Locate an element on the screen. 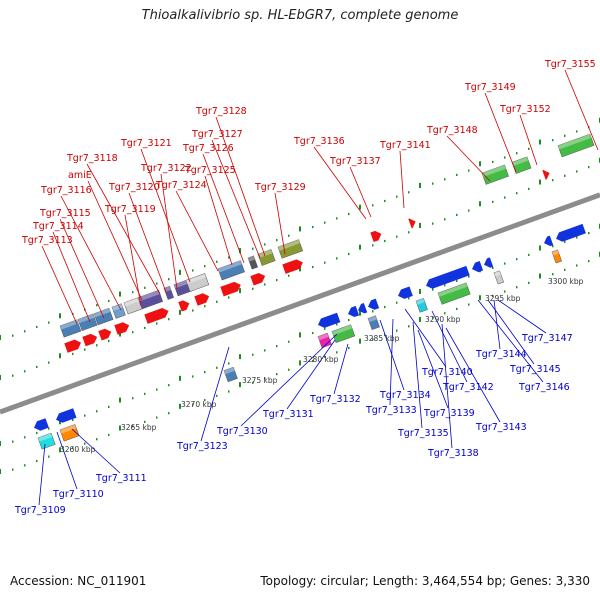 Image resolution: width=600 pixels, height=600 pixels. forward-gene-label: Tgr7_3121 is located at coordinates (146, 143).